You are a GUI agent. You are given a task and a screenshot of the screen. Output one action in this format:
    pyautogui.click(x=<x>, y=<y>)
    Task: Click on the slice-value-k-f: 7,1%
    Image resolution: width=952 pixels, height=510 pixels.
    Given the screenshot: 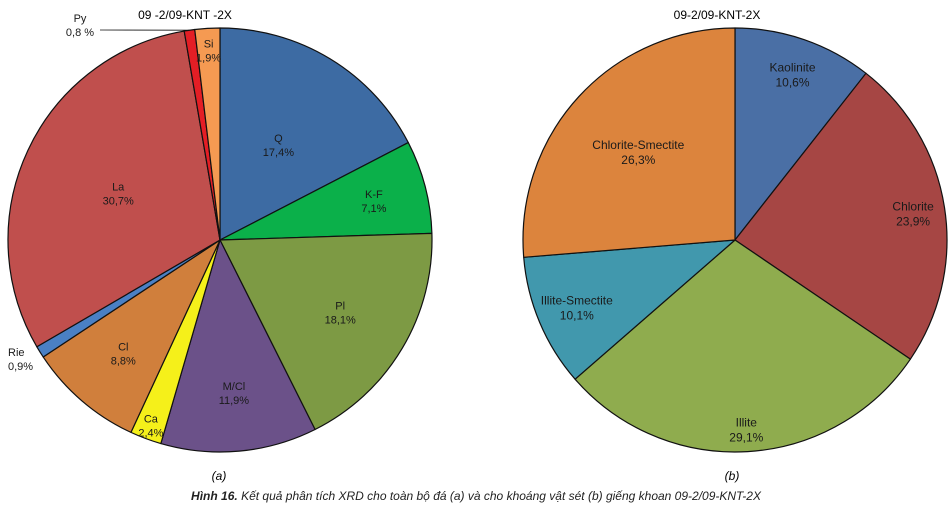 What is the action you would take?
    pyautogui.click(x=373, y=209)
    